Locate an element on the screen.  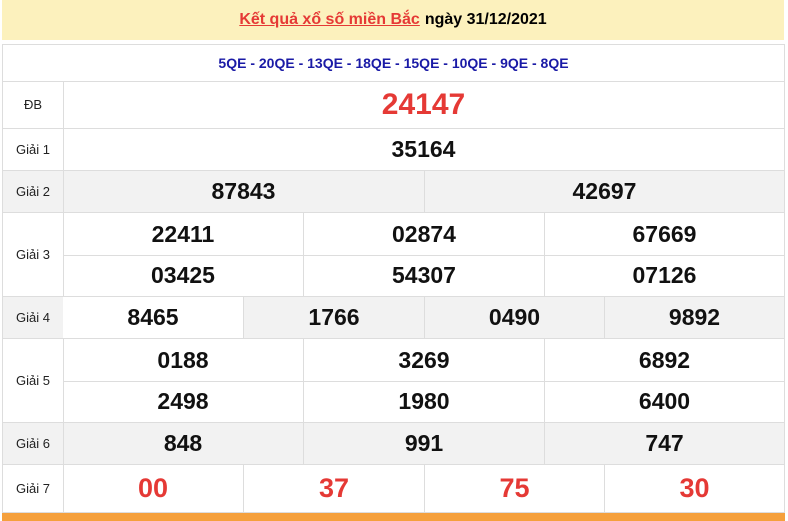
prize-label: Giải 1 is located at coordinates (33, 149).